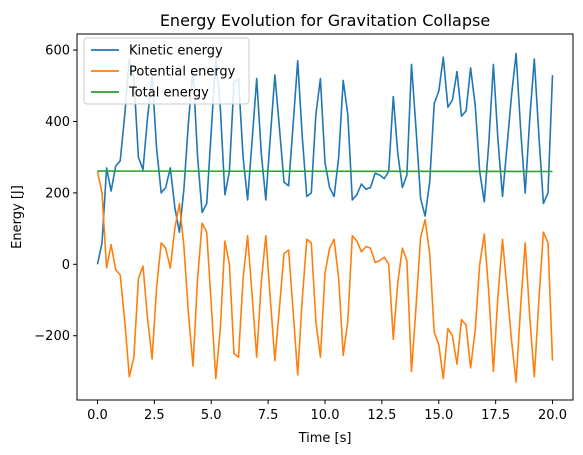  What do you see at coordinates (325, 415) in the screenshot?
I see `x-tick-label: 10.0` at bounding box center [325, 415].